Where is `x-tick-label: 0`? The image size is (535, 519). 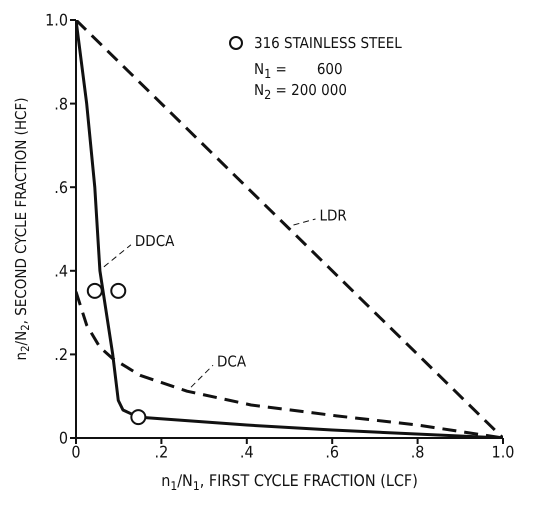 x-tick-label: 0 is located at coordinates (76, 452).